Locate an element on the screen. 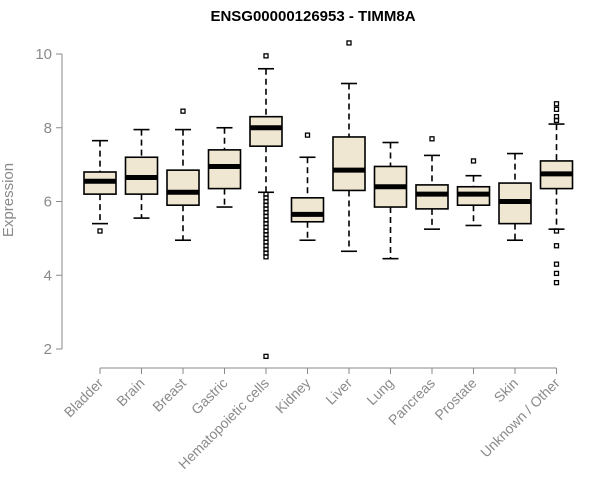 The height and width of the screenshot is (500, 600). box-lung is located at coordinates (390, 200).